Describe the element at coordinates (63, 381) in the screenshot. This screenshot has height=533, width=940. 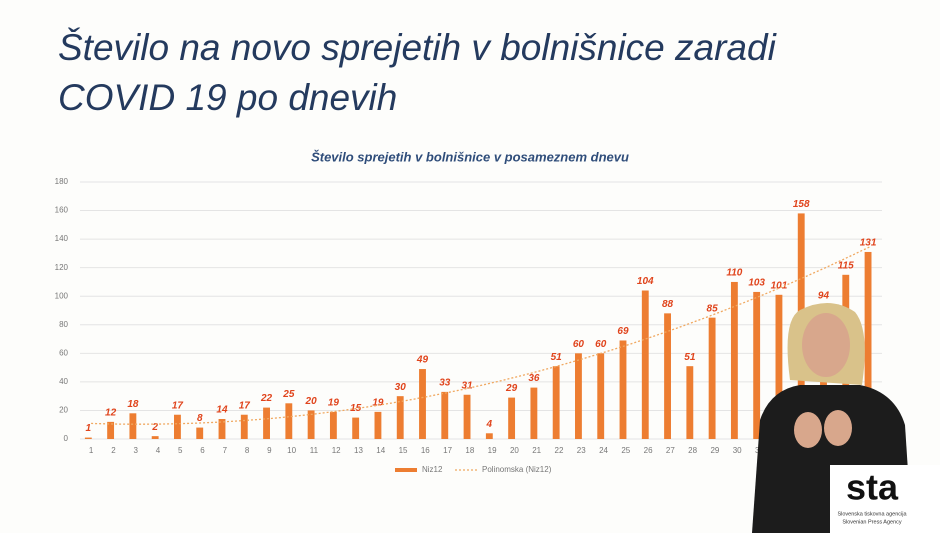
I see `y-tick-label: 40` at that location.